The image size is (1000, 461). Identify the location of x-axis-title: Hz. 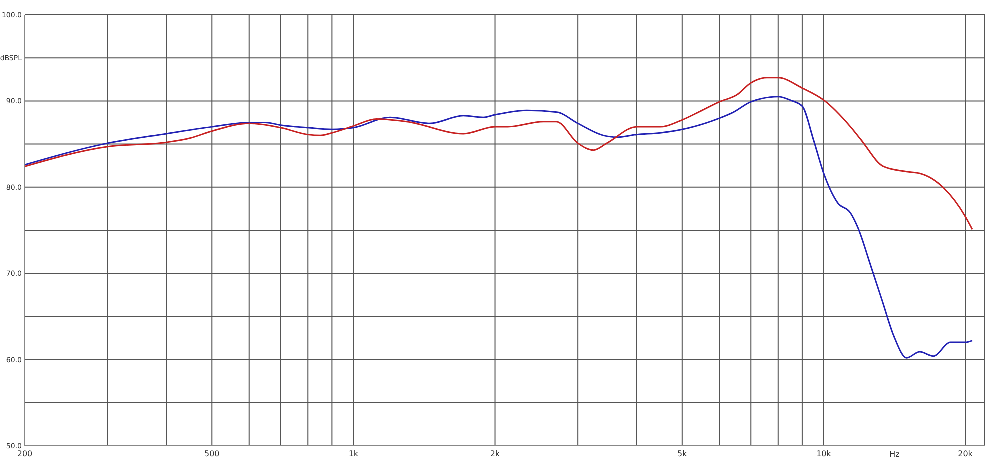
(895, 454).